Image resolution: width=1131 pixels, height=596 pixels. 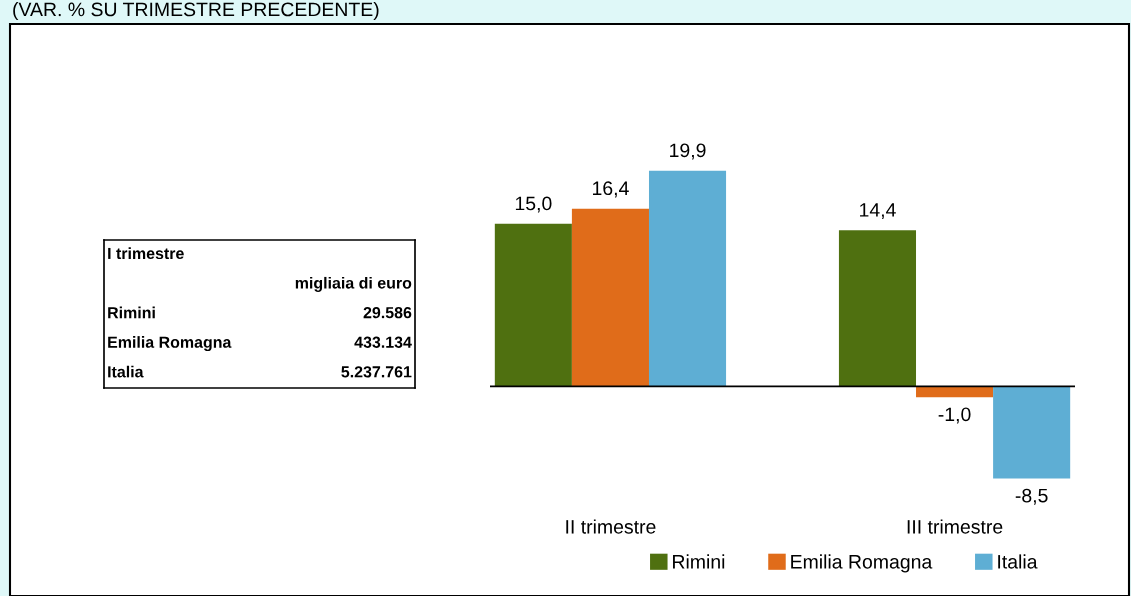 I want to click on text: 5.237.761, so click(x=376, y=372).